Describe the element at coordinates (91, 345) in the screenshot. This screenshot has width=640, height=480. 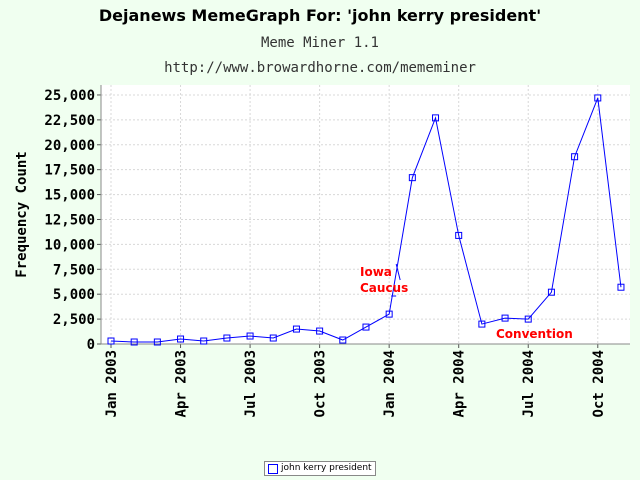
I see `y-tick-label: 0` at that location.